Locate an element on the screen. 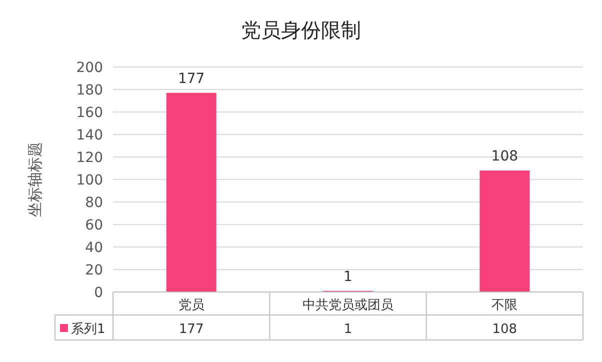 The image size is (602, 362). data-label: 177 is located at coordinates (191, 78).